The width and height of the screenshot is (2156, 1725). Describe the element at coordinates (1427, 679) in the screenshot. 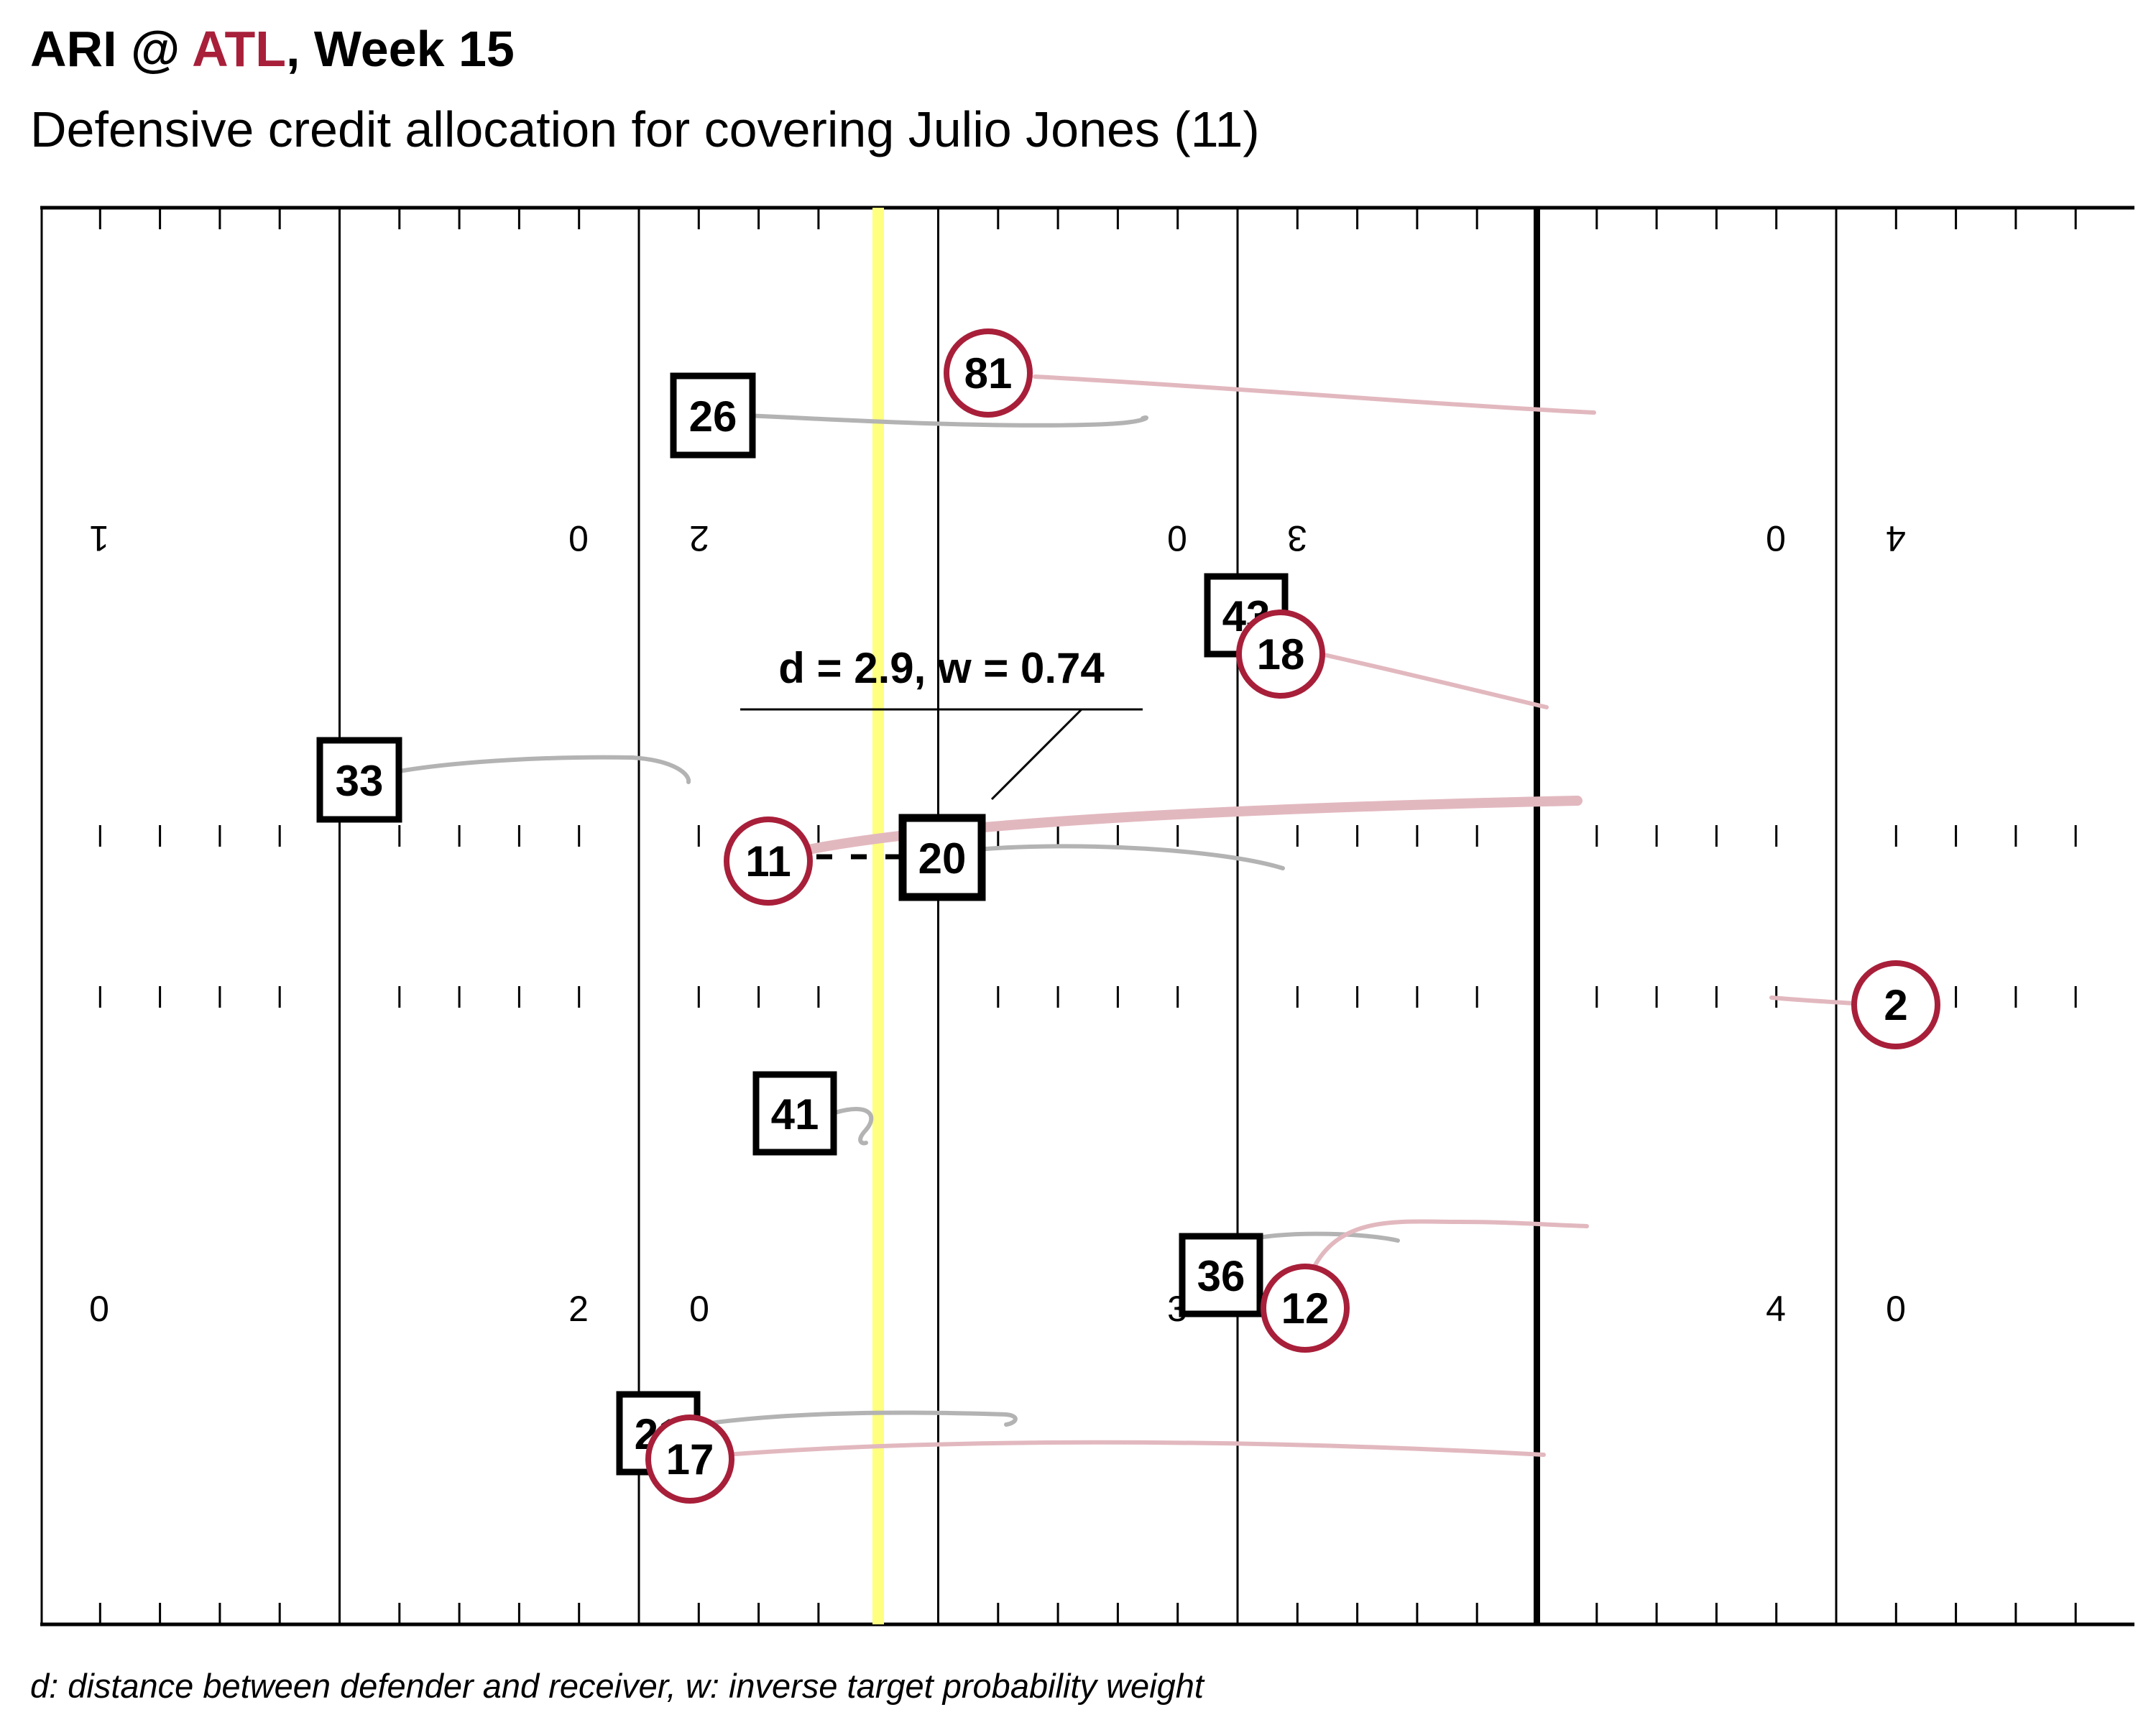

I see `receiver-18-track` at that location.